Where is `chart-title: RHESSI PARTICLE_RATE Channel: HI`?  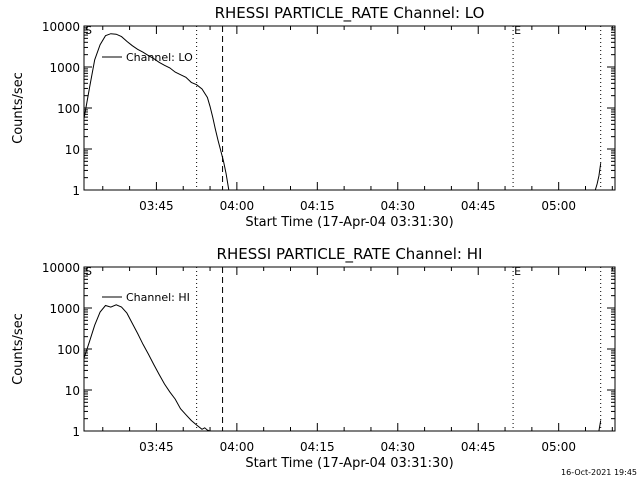 chart-title: RHESSI PARTICLE_RATE Channel: HI is located at coordinates (350, 254).